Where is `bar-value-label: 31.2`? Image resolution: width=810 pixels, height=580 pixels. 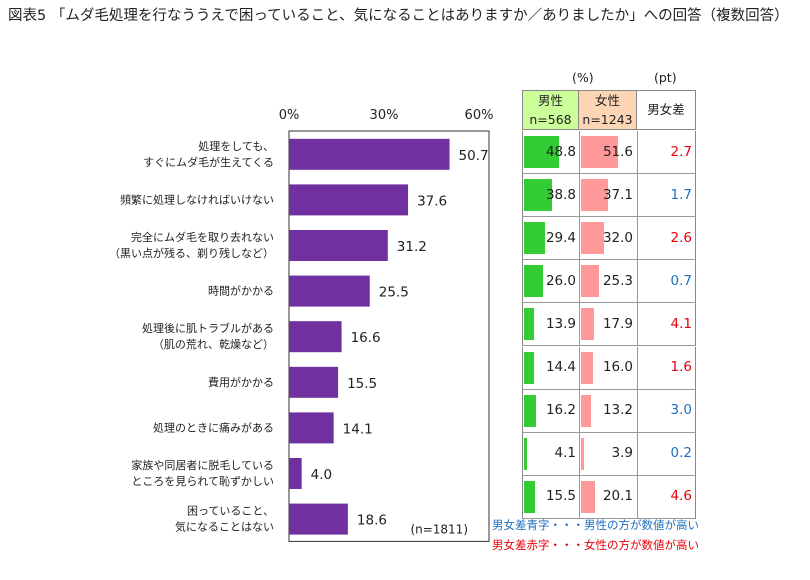 bar-value-label: 31.2 is located at coordinates (412, 247).